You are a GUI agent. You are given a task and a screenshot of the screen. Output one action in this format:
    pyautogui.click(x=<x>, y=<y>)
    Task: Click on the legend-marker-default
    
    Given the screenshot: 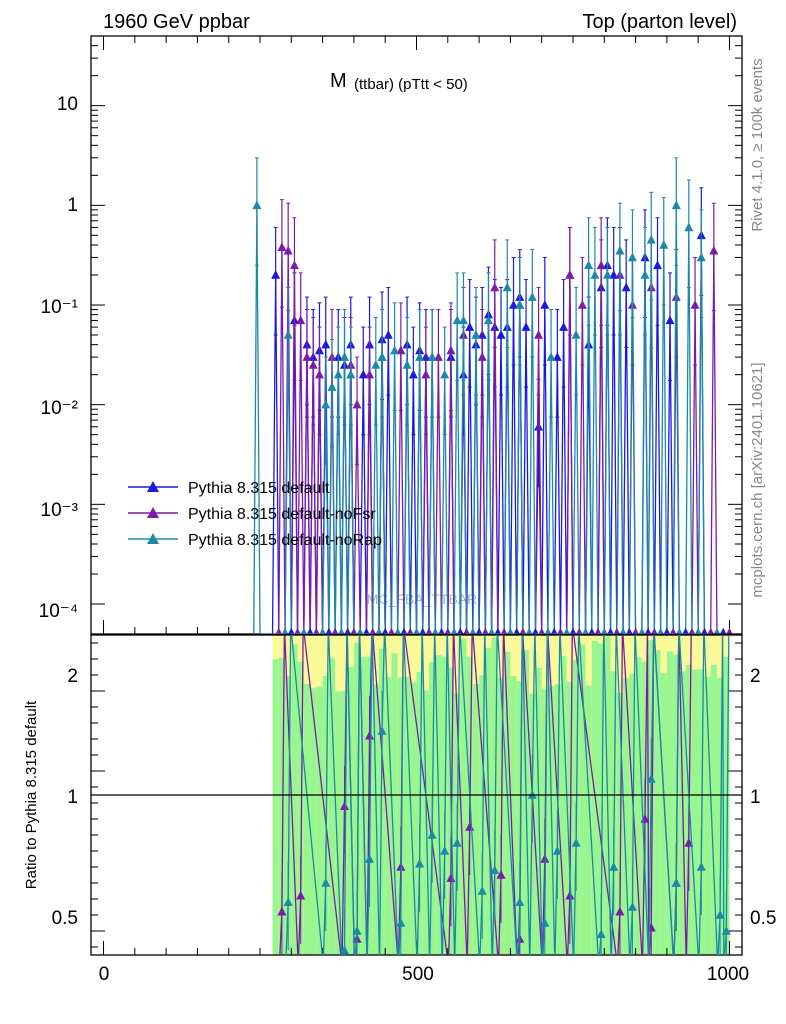 What is the action you would take?
    pyautogui.click(x=153, y=486)
    